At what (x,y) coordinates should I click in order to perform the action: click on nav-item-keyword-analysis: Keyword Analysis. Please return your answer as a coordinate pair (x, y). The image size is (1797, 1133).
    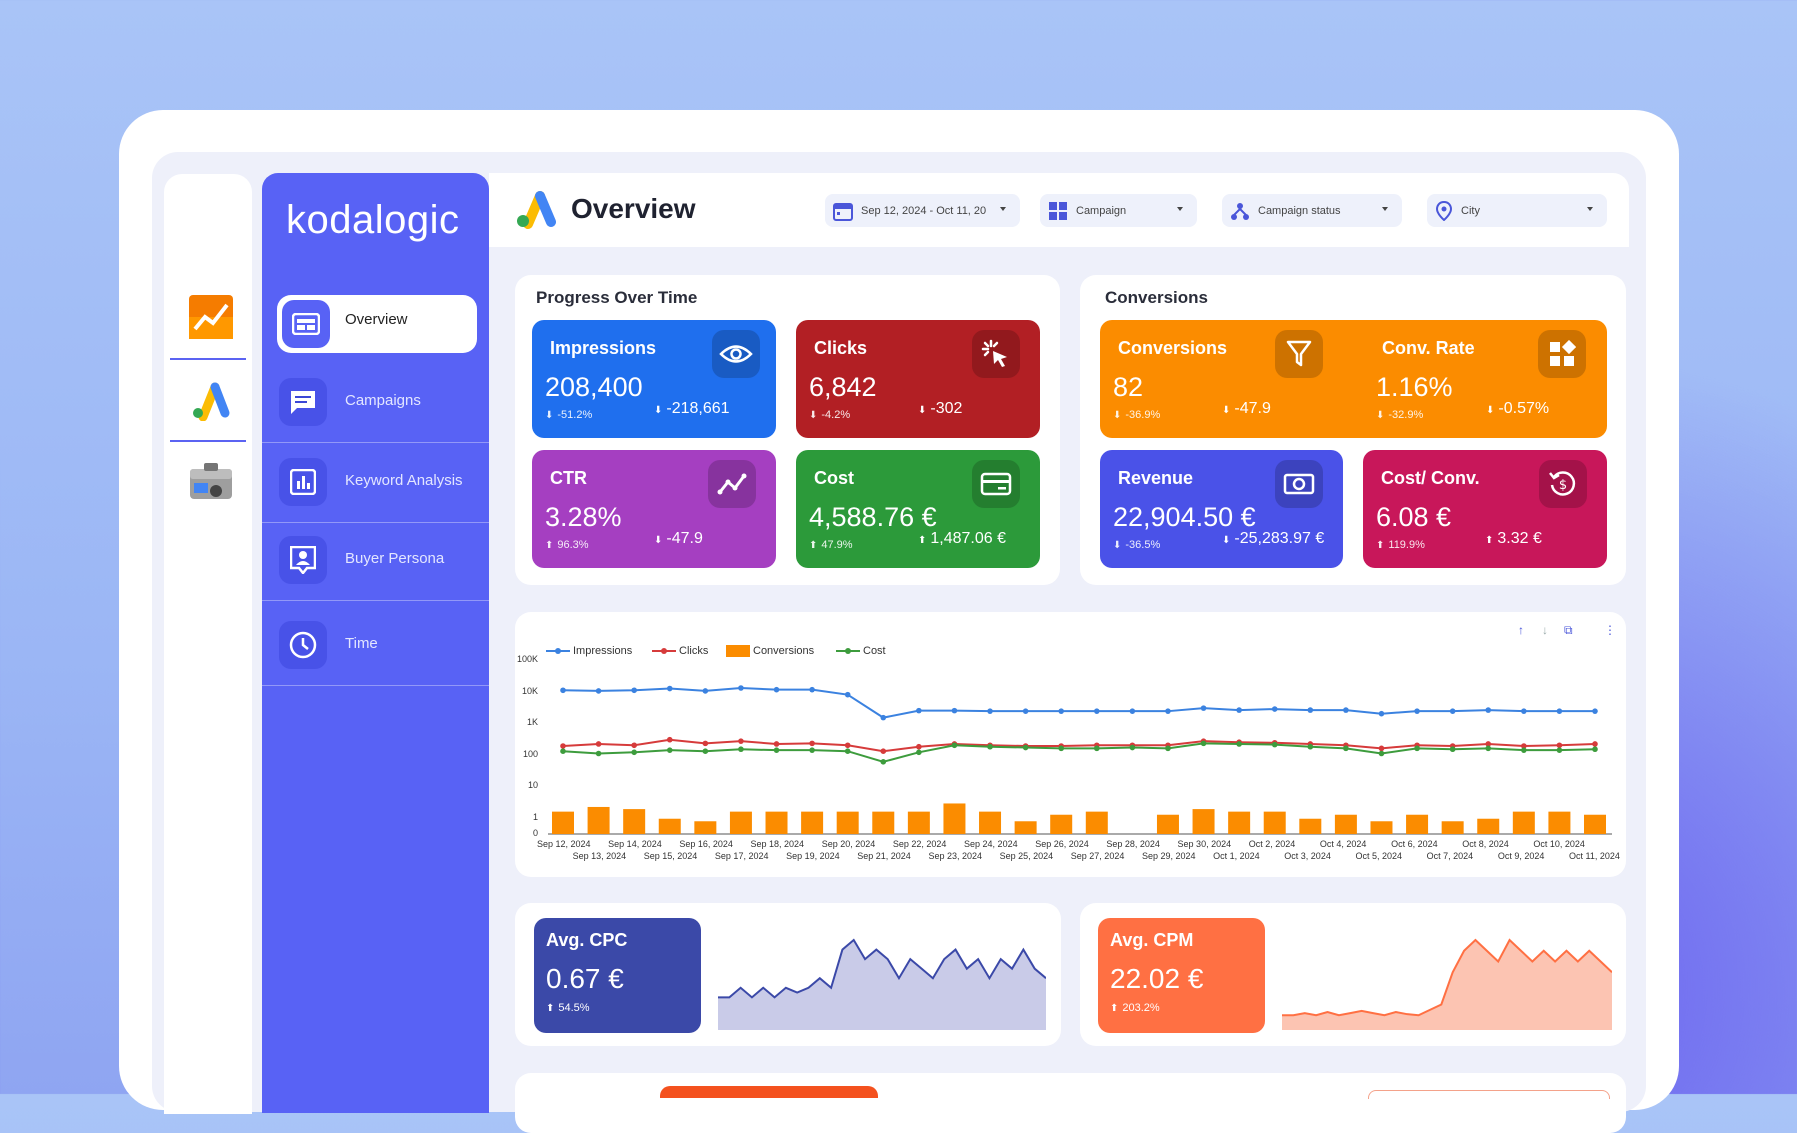
    Looking at the image, I should click on (375, 482).